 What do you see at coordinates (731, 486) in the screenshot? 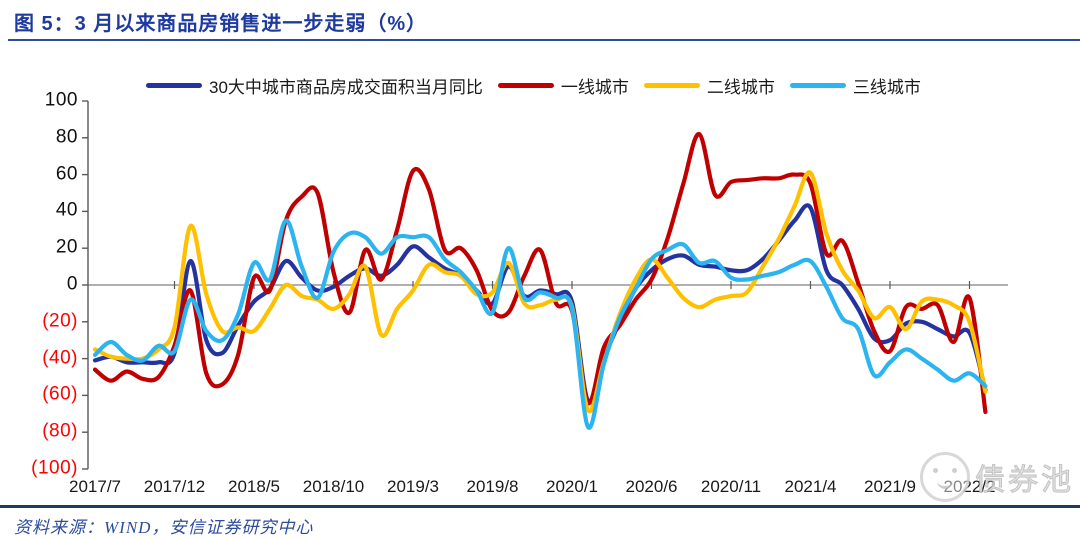
I see `x-axis-label: 2020/11` at bounding box center [731, 486].